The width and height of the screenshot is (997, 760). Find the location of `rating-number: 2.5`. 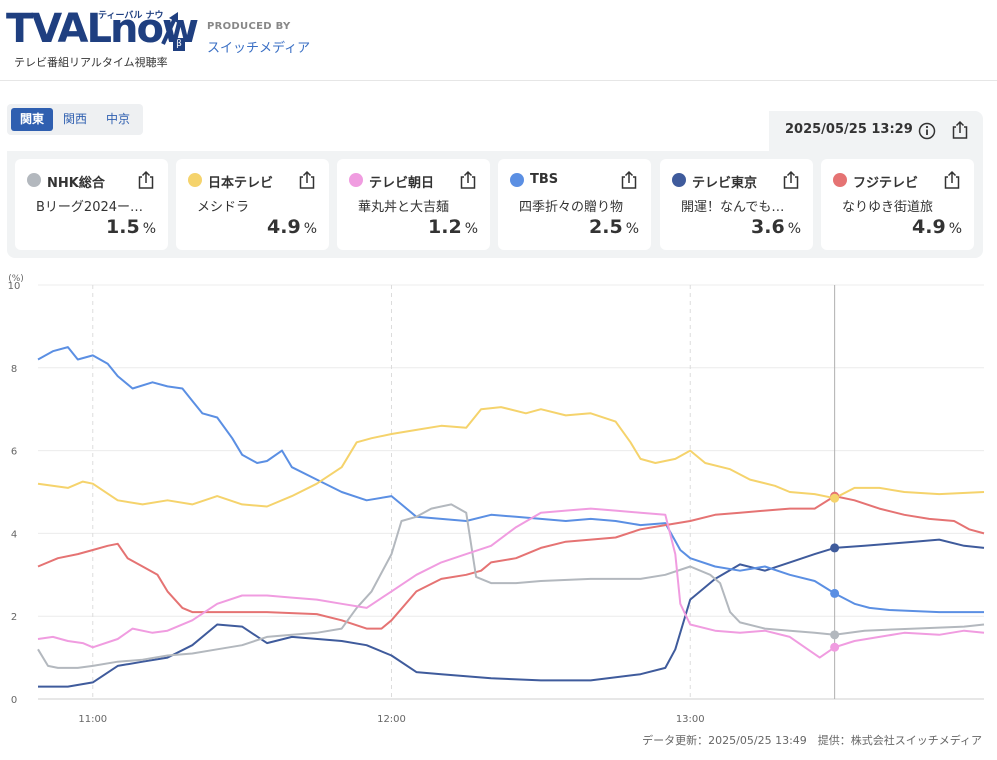

rating-number: 2.5 is located at coordinates (606, 227).